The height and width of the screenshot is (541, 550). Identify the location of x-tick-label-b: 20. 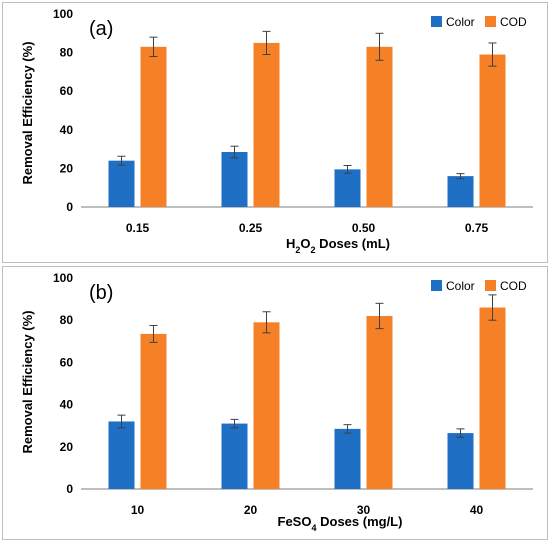
(251, 510).